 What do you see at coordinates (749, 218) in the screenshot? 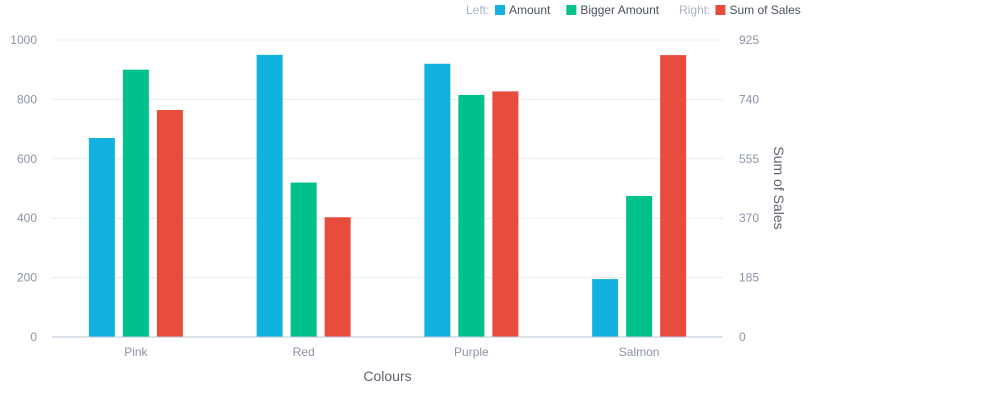
I see `right-tick-label: 370` at bounding box center [749, 218].